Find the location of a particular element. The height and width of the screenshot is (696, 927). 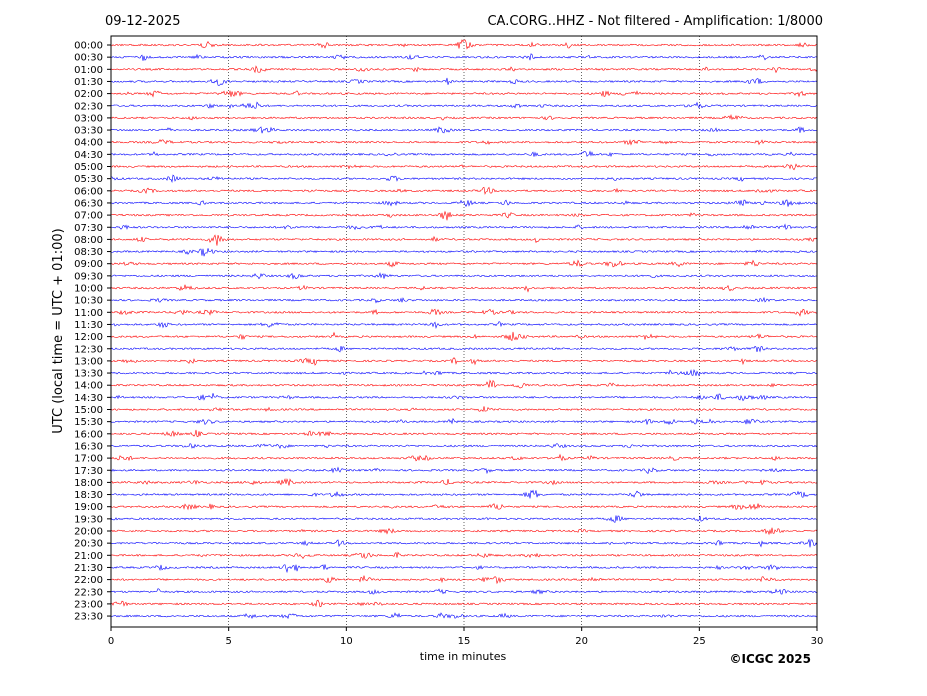

x-tick-label: 15 is located at coordinates (464, 641).